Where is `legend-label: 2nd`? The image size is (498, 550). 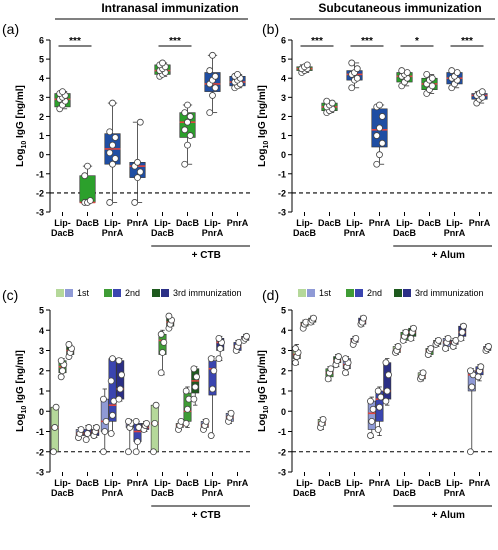
legend-label: 2nd is located at coordinates (374, 293).